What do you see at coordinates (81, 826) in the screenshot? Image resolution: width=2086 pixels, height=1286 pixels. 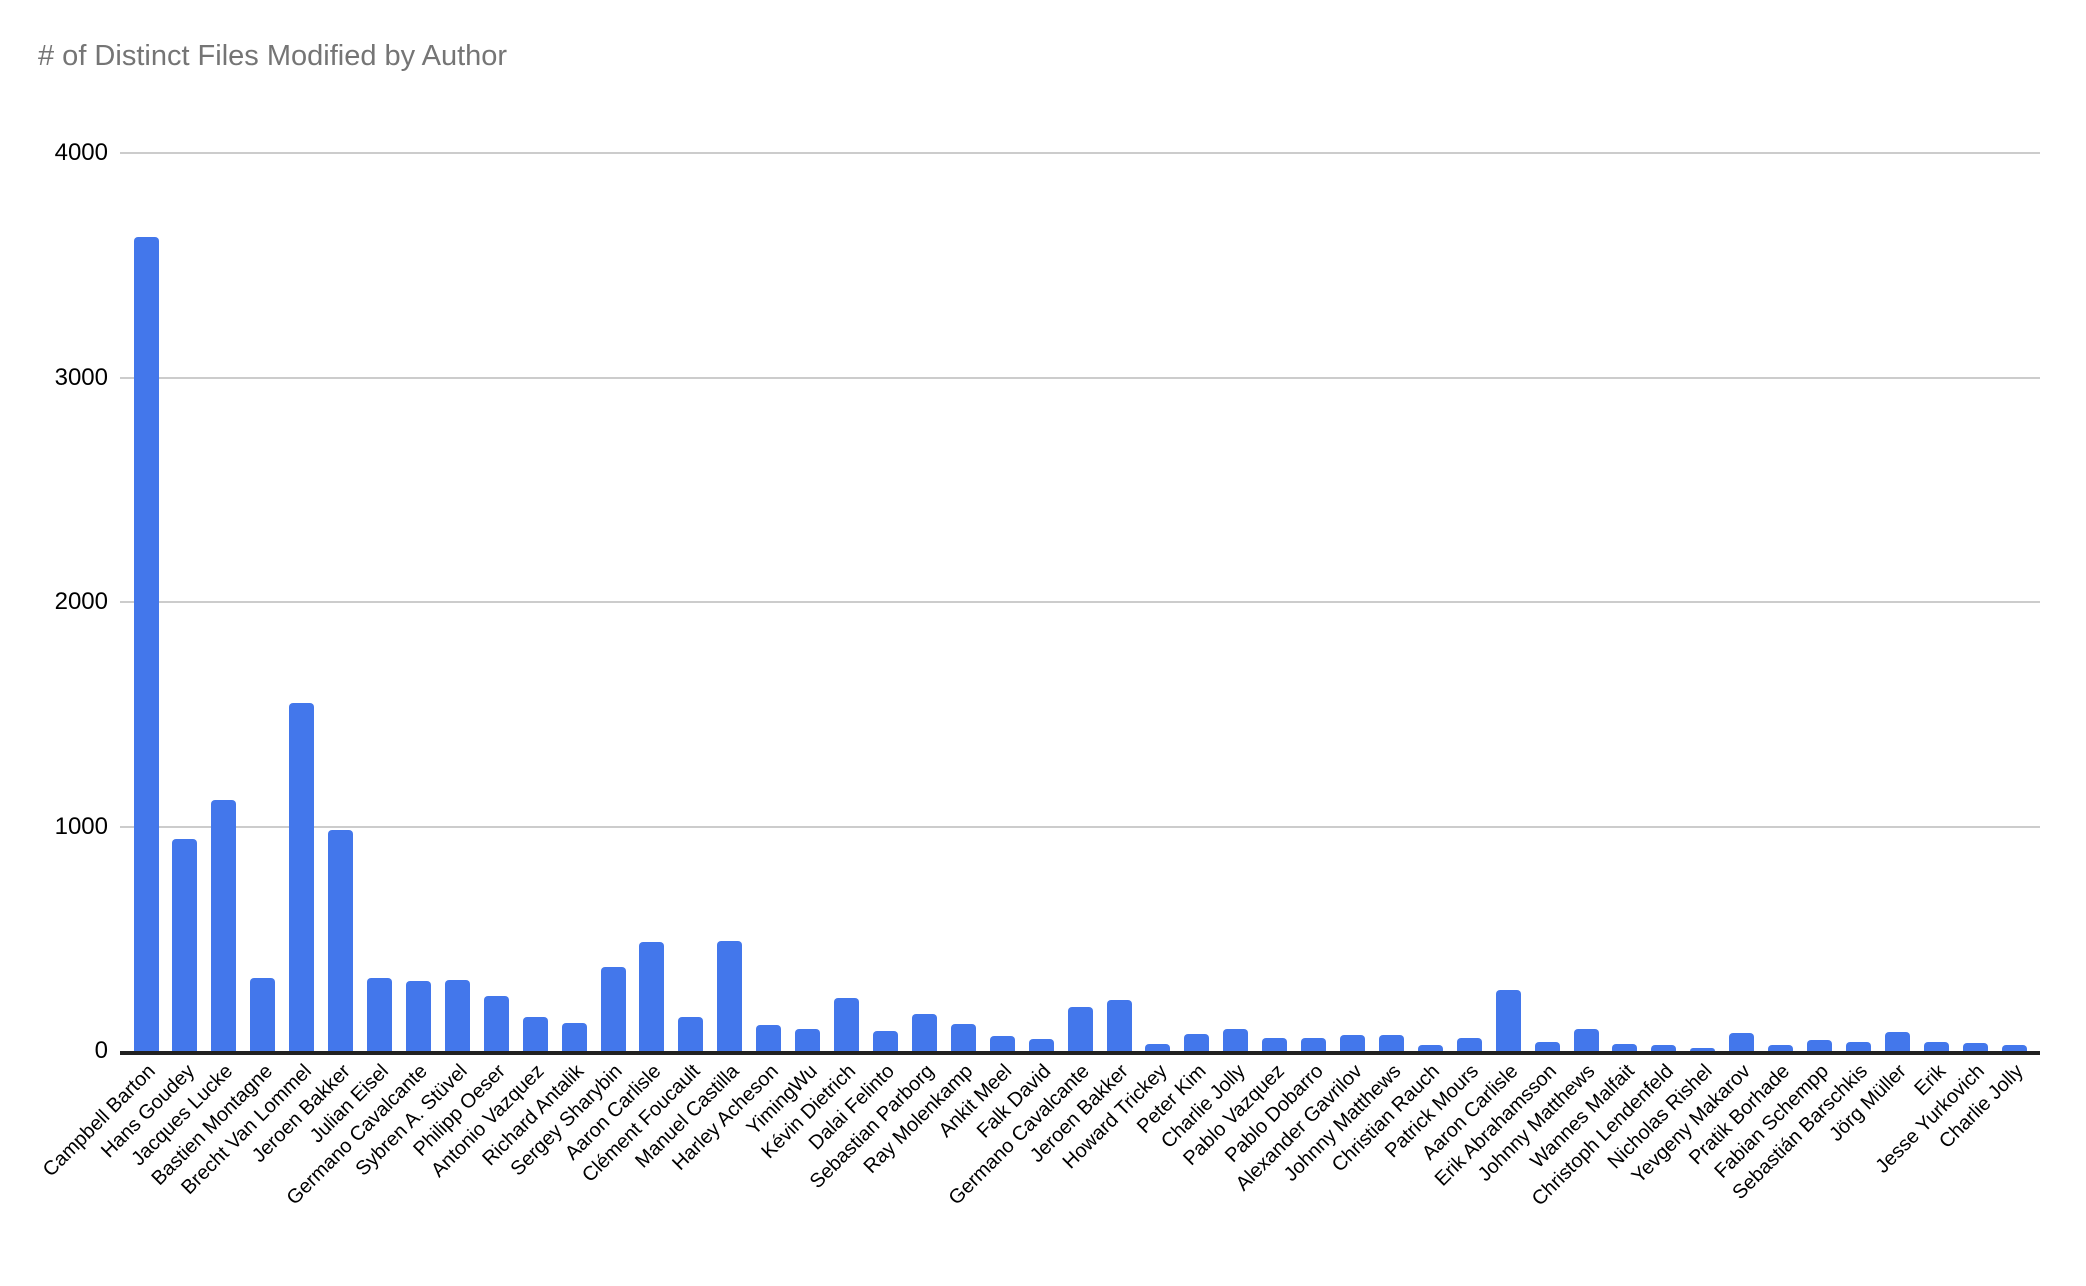 I see `y-tick-label: 1000` at bounding box center [81, 826].